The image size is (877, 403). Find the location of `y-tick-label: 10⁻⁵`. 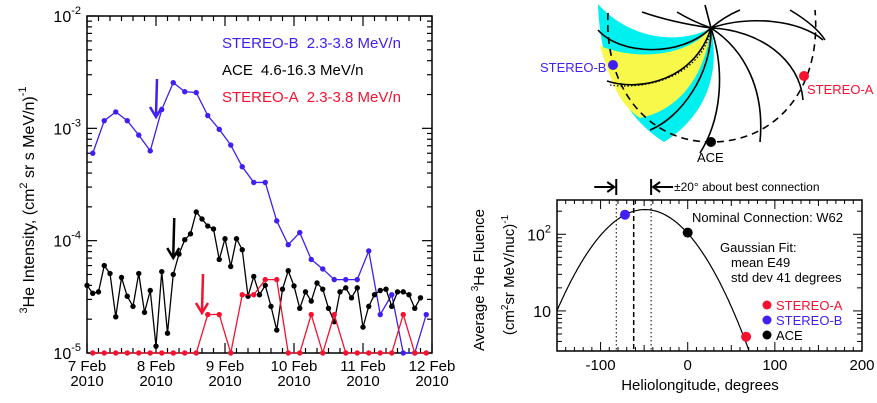

y-tick-label: 10⁻⁵ is located at coordinates (67, 352).